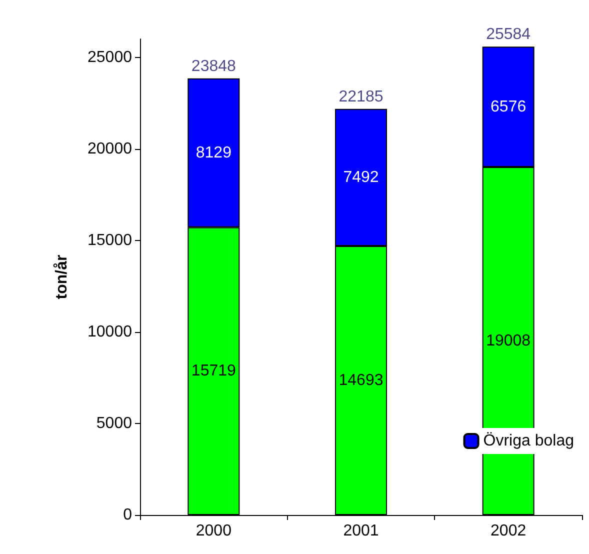 Image resolution: width=589 pixels, height=554 pixels. What do you see at coordinates (508, 107) in the screenshot?
I see `data-label: 6576` at bounding box center [508, 107].